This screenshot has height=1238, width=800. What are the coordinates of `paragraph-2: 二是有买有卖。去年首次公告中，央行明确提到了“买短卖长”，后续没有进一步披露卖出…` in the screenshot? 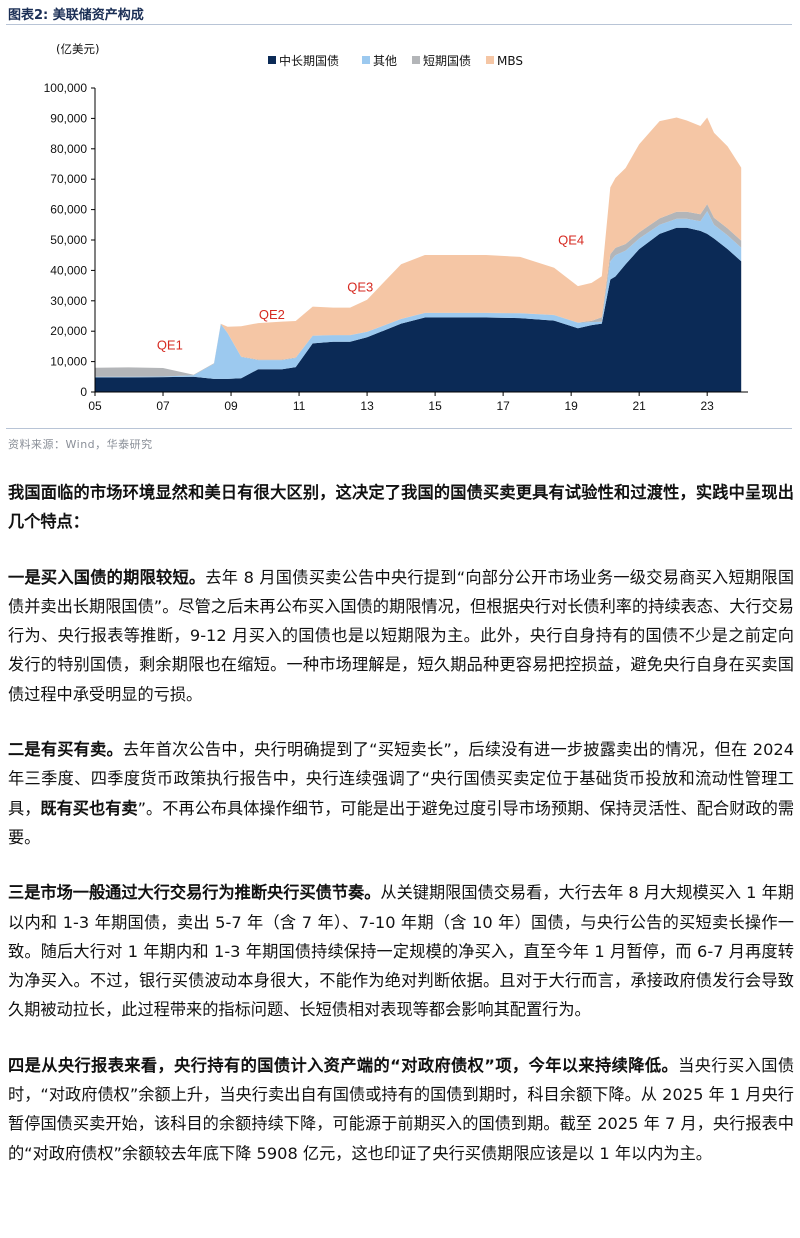 It's located at (401, 793).